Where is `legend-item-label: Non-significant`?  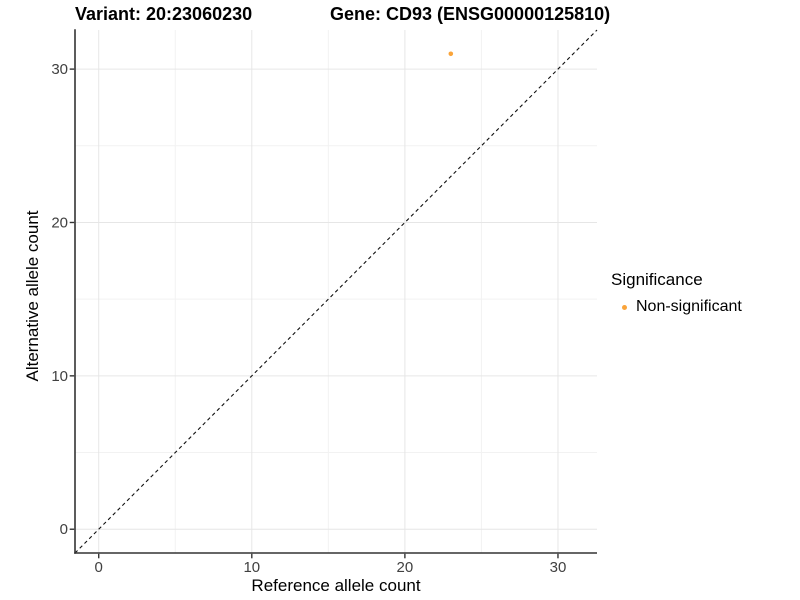 legend-item-label: Non-significant is located at coordinates (689, 306).